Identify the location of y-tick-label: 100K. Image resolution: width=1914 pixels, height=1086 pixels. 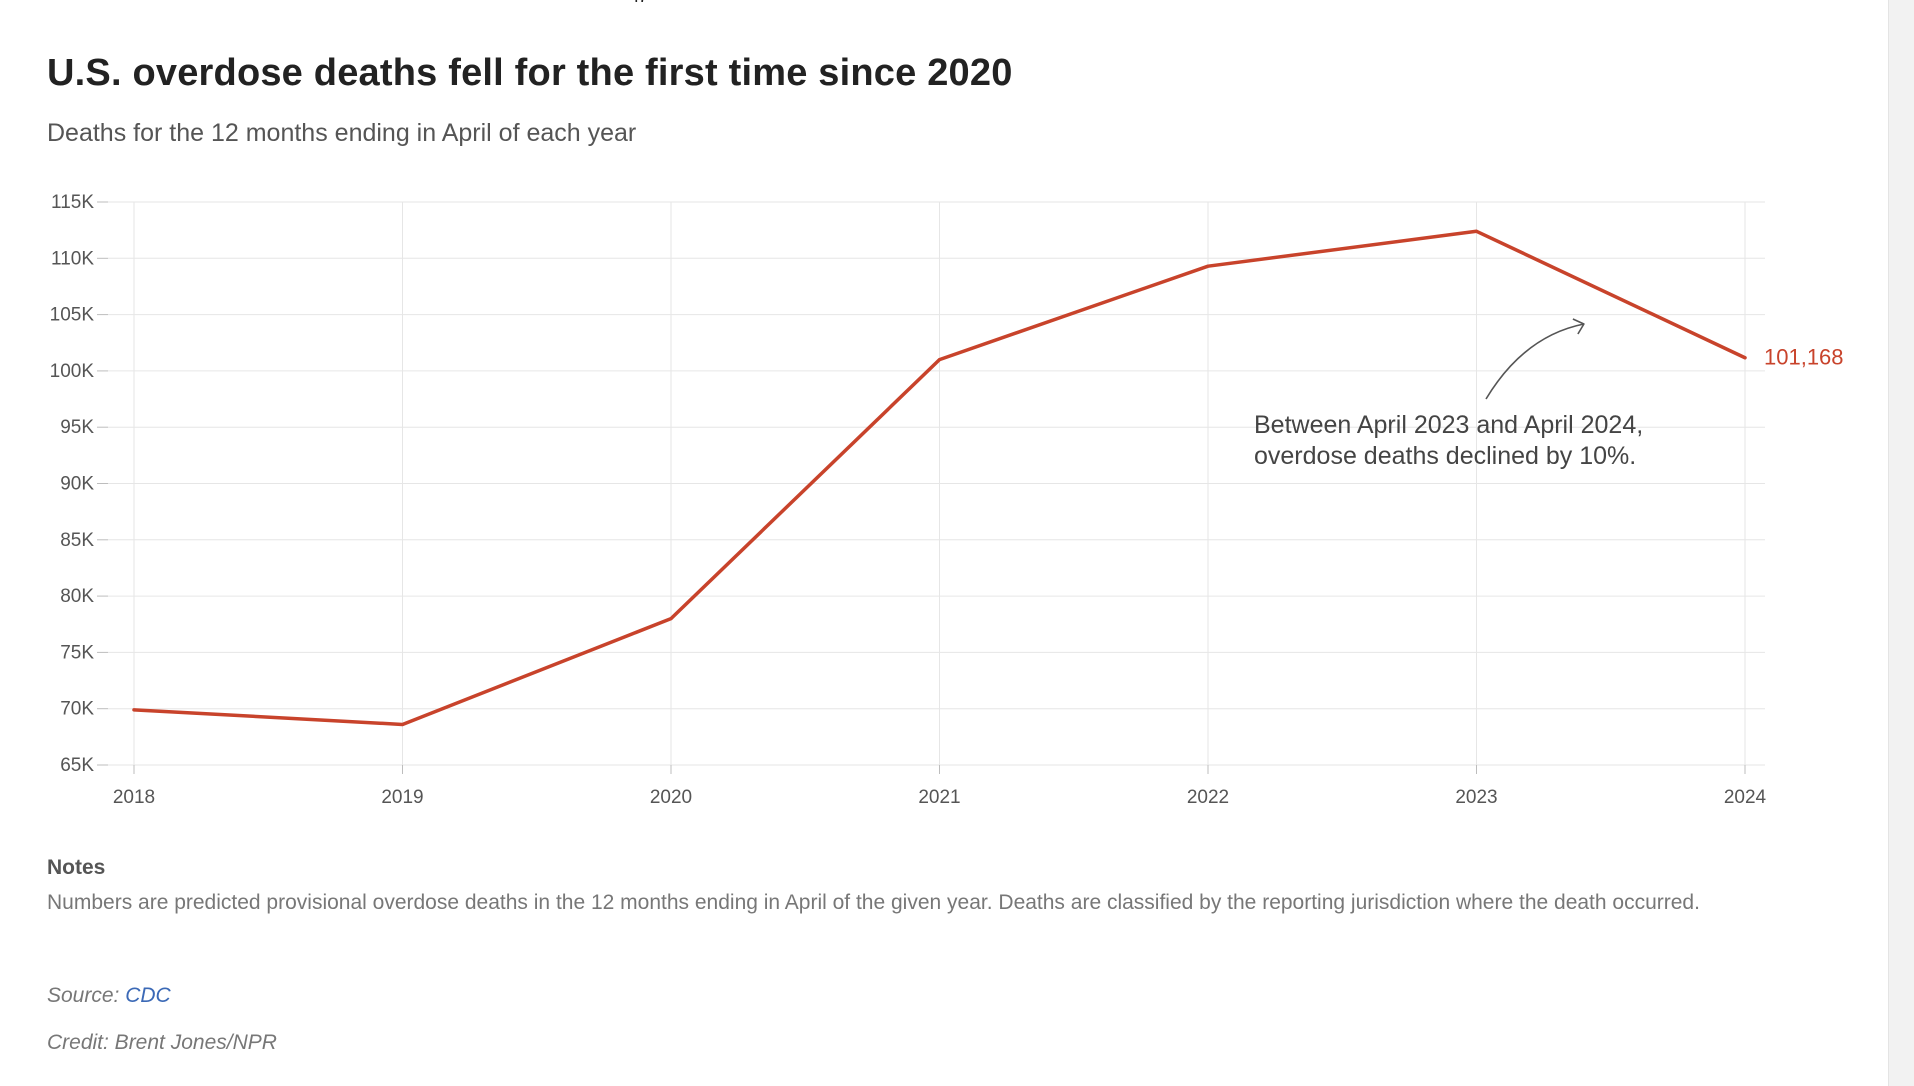
(72, 371).